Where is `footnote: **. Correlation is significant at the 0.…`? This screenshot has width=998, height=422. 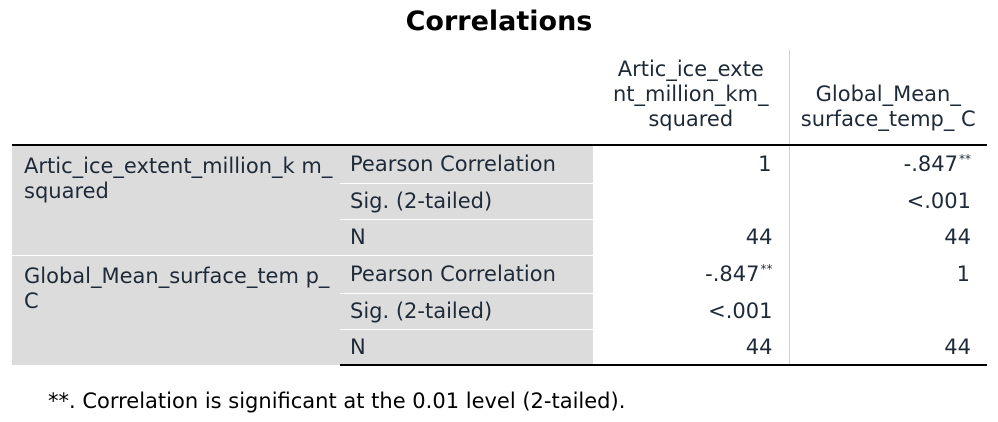
footnote: **. Correlation is significant at the 0.… is located at coordinates (337, 401).